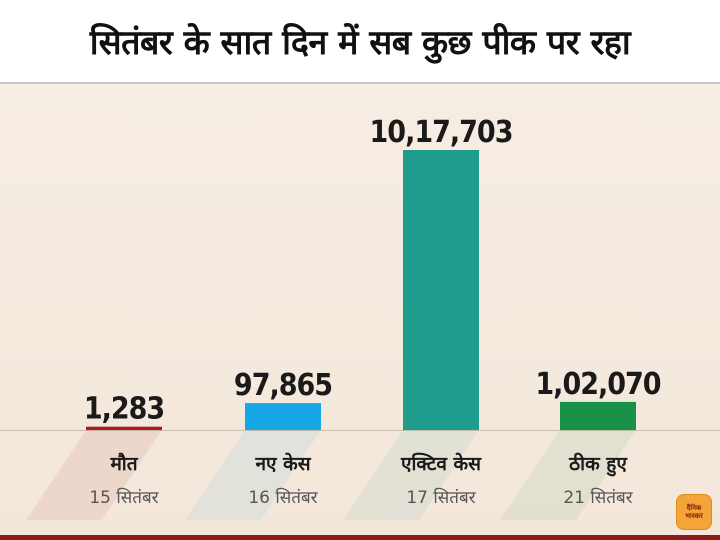 This screenshot has width=720, height=540. What do you see at coordinates (282, 463) in the screenshot?
I see `category-label-2: नए केस` at bounding box center [282, 463].